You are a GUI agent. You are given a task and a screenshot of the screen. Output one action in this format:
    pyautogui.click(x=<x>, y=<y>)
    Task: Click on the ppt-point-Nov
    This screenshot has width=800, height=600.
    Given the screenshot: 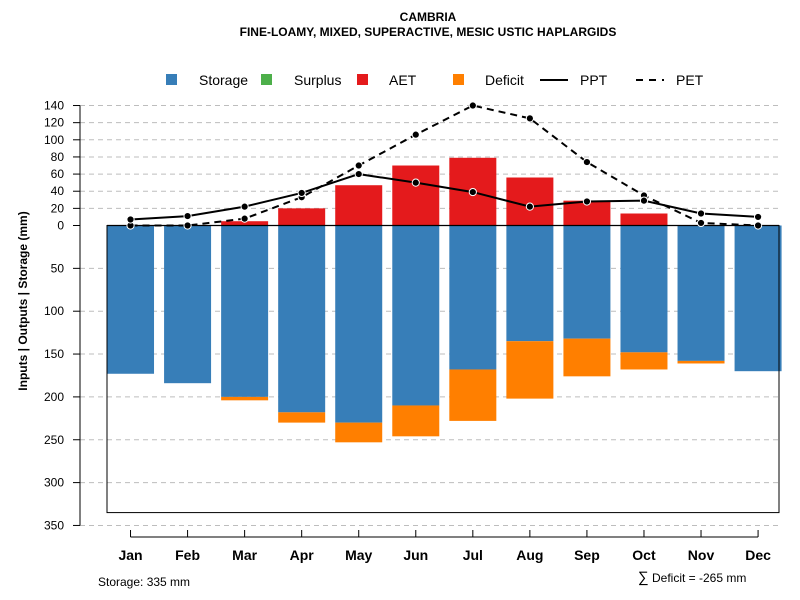 What is the action you would take?
    pyautogui.click(x=701, y=213)
    